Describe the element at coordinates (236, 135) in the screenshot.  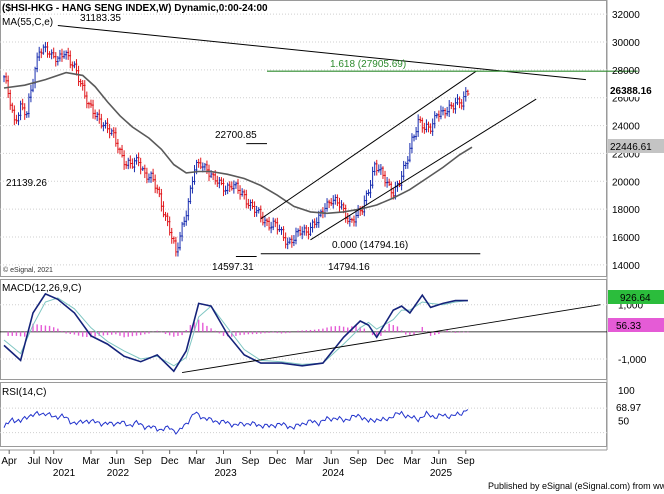
I see `annotation-22700: 22700.85` at that location.